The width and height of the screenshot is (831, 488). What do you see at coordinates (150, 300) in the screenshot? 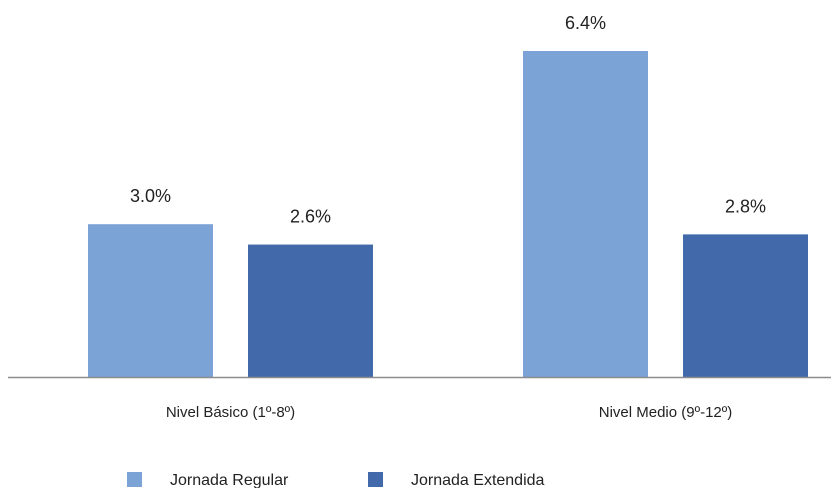
I see `bar-series0-cat0` at bounding box center [150, 300].